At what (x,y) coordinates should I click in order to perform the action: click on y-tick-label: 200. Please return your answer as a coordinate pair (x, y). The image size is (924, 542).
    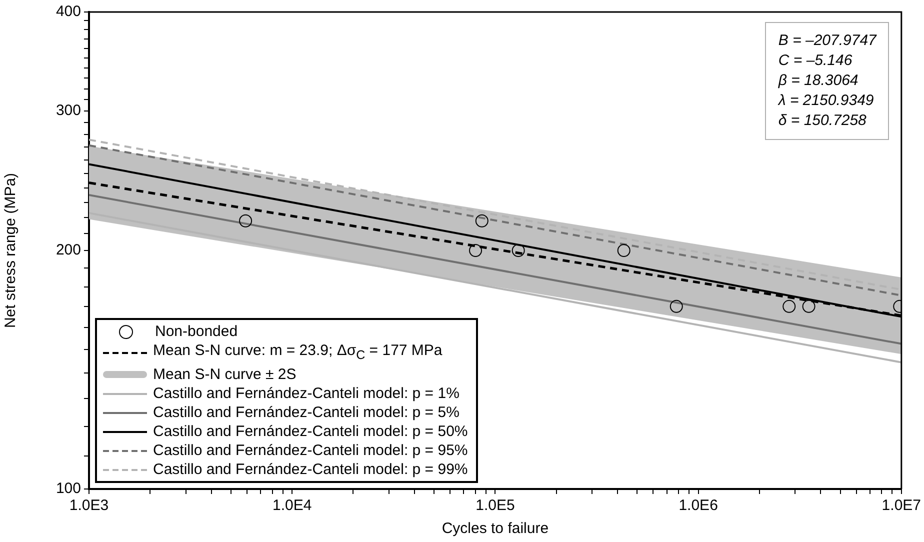
    Looking at the image, I should click on (68, 250).